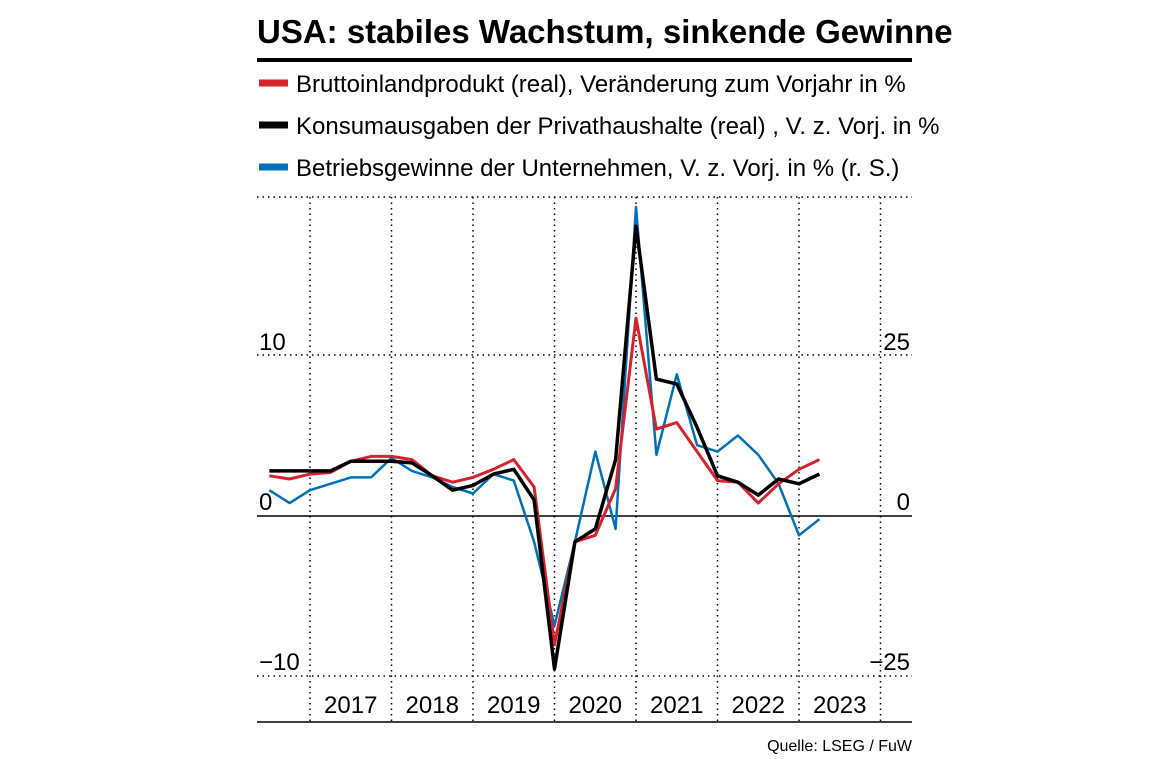  What do you see at coordinates (272, 342) in the screenshot?
I see `left-tick-10: 10` at bounding box center [272, 342].